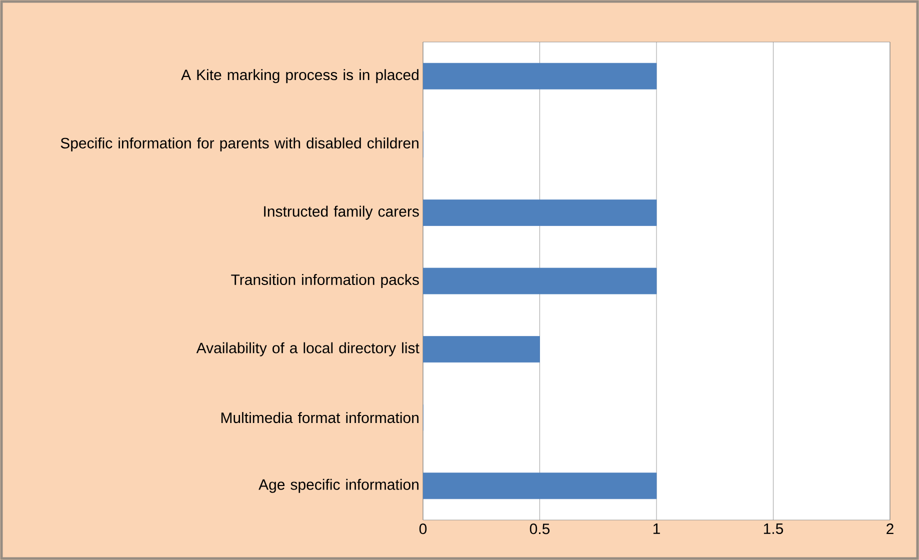 Image resolution: width=919 pixels, height=560 pixels. What do you see at coordinates (338, 485) in the screenshot?
I see `y-tick-label: Age specific information` at bounding box center [338, 485].